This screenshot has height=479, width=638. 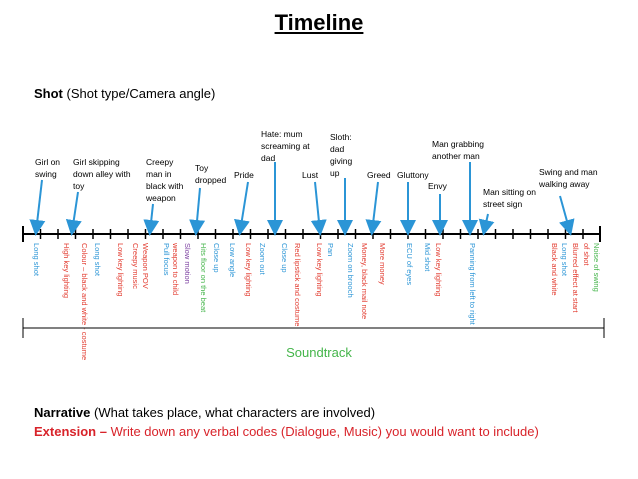 I want to click on event-caption: Girl skipping down alley with toy, so click(x=102, y=174).